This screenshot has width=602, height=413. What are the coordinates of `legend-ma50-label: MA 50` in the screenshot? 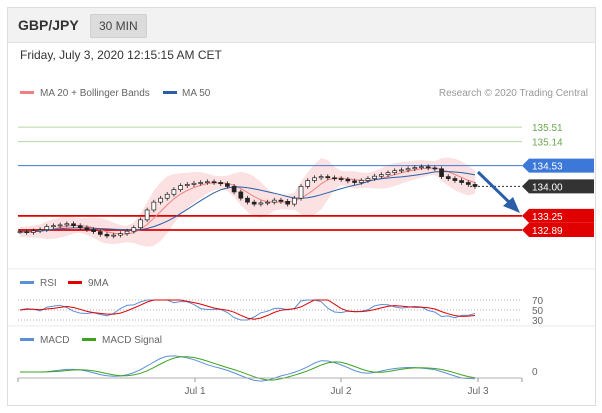 It's located at (196, 93).